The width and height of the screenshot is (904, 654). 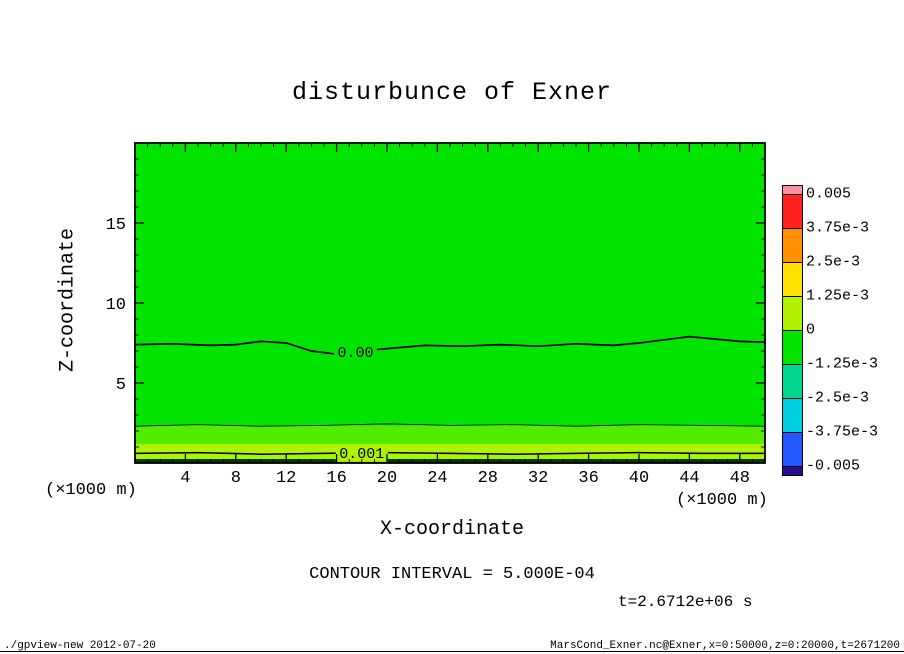 What do you see at coordinates (538, 478) in the screenshot?
I see `x-tick-label: 32` at bounding box center [538, 478].